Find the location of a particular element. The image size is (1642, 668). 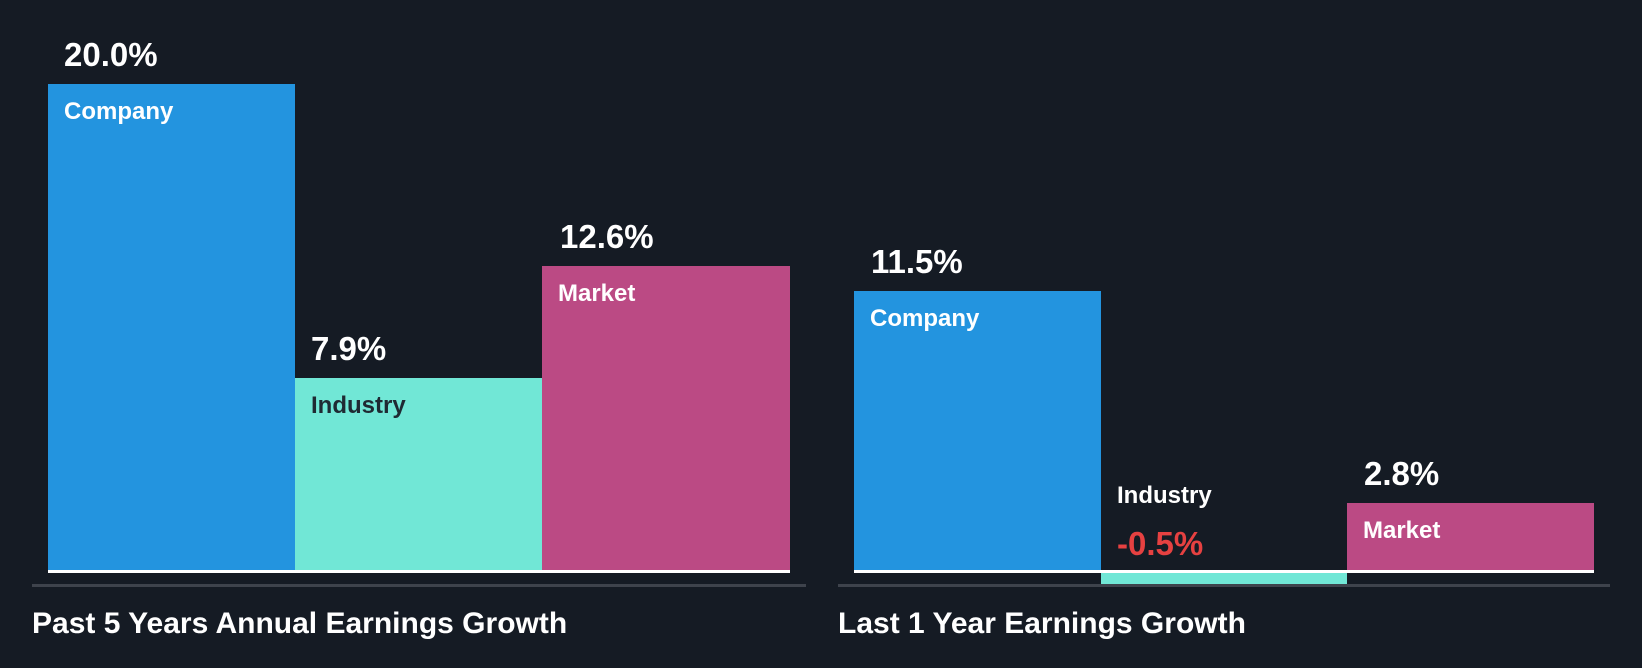

industry-value-label: -0.5% is located at coordinates (1160, 543).